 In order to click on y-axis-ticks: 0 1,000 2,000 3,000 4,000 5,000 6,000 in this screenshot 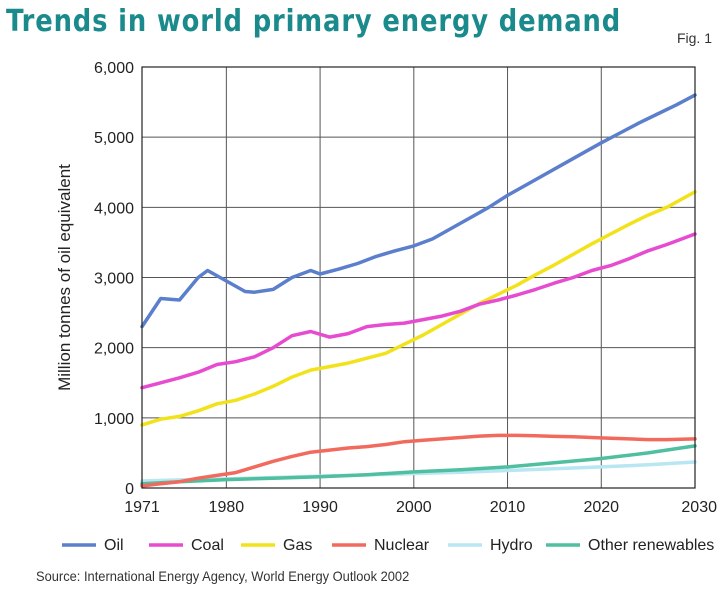, I will do `click(114, 279)`.